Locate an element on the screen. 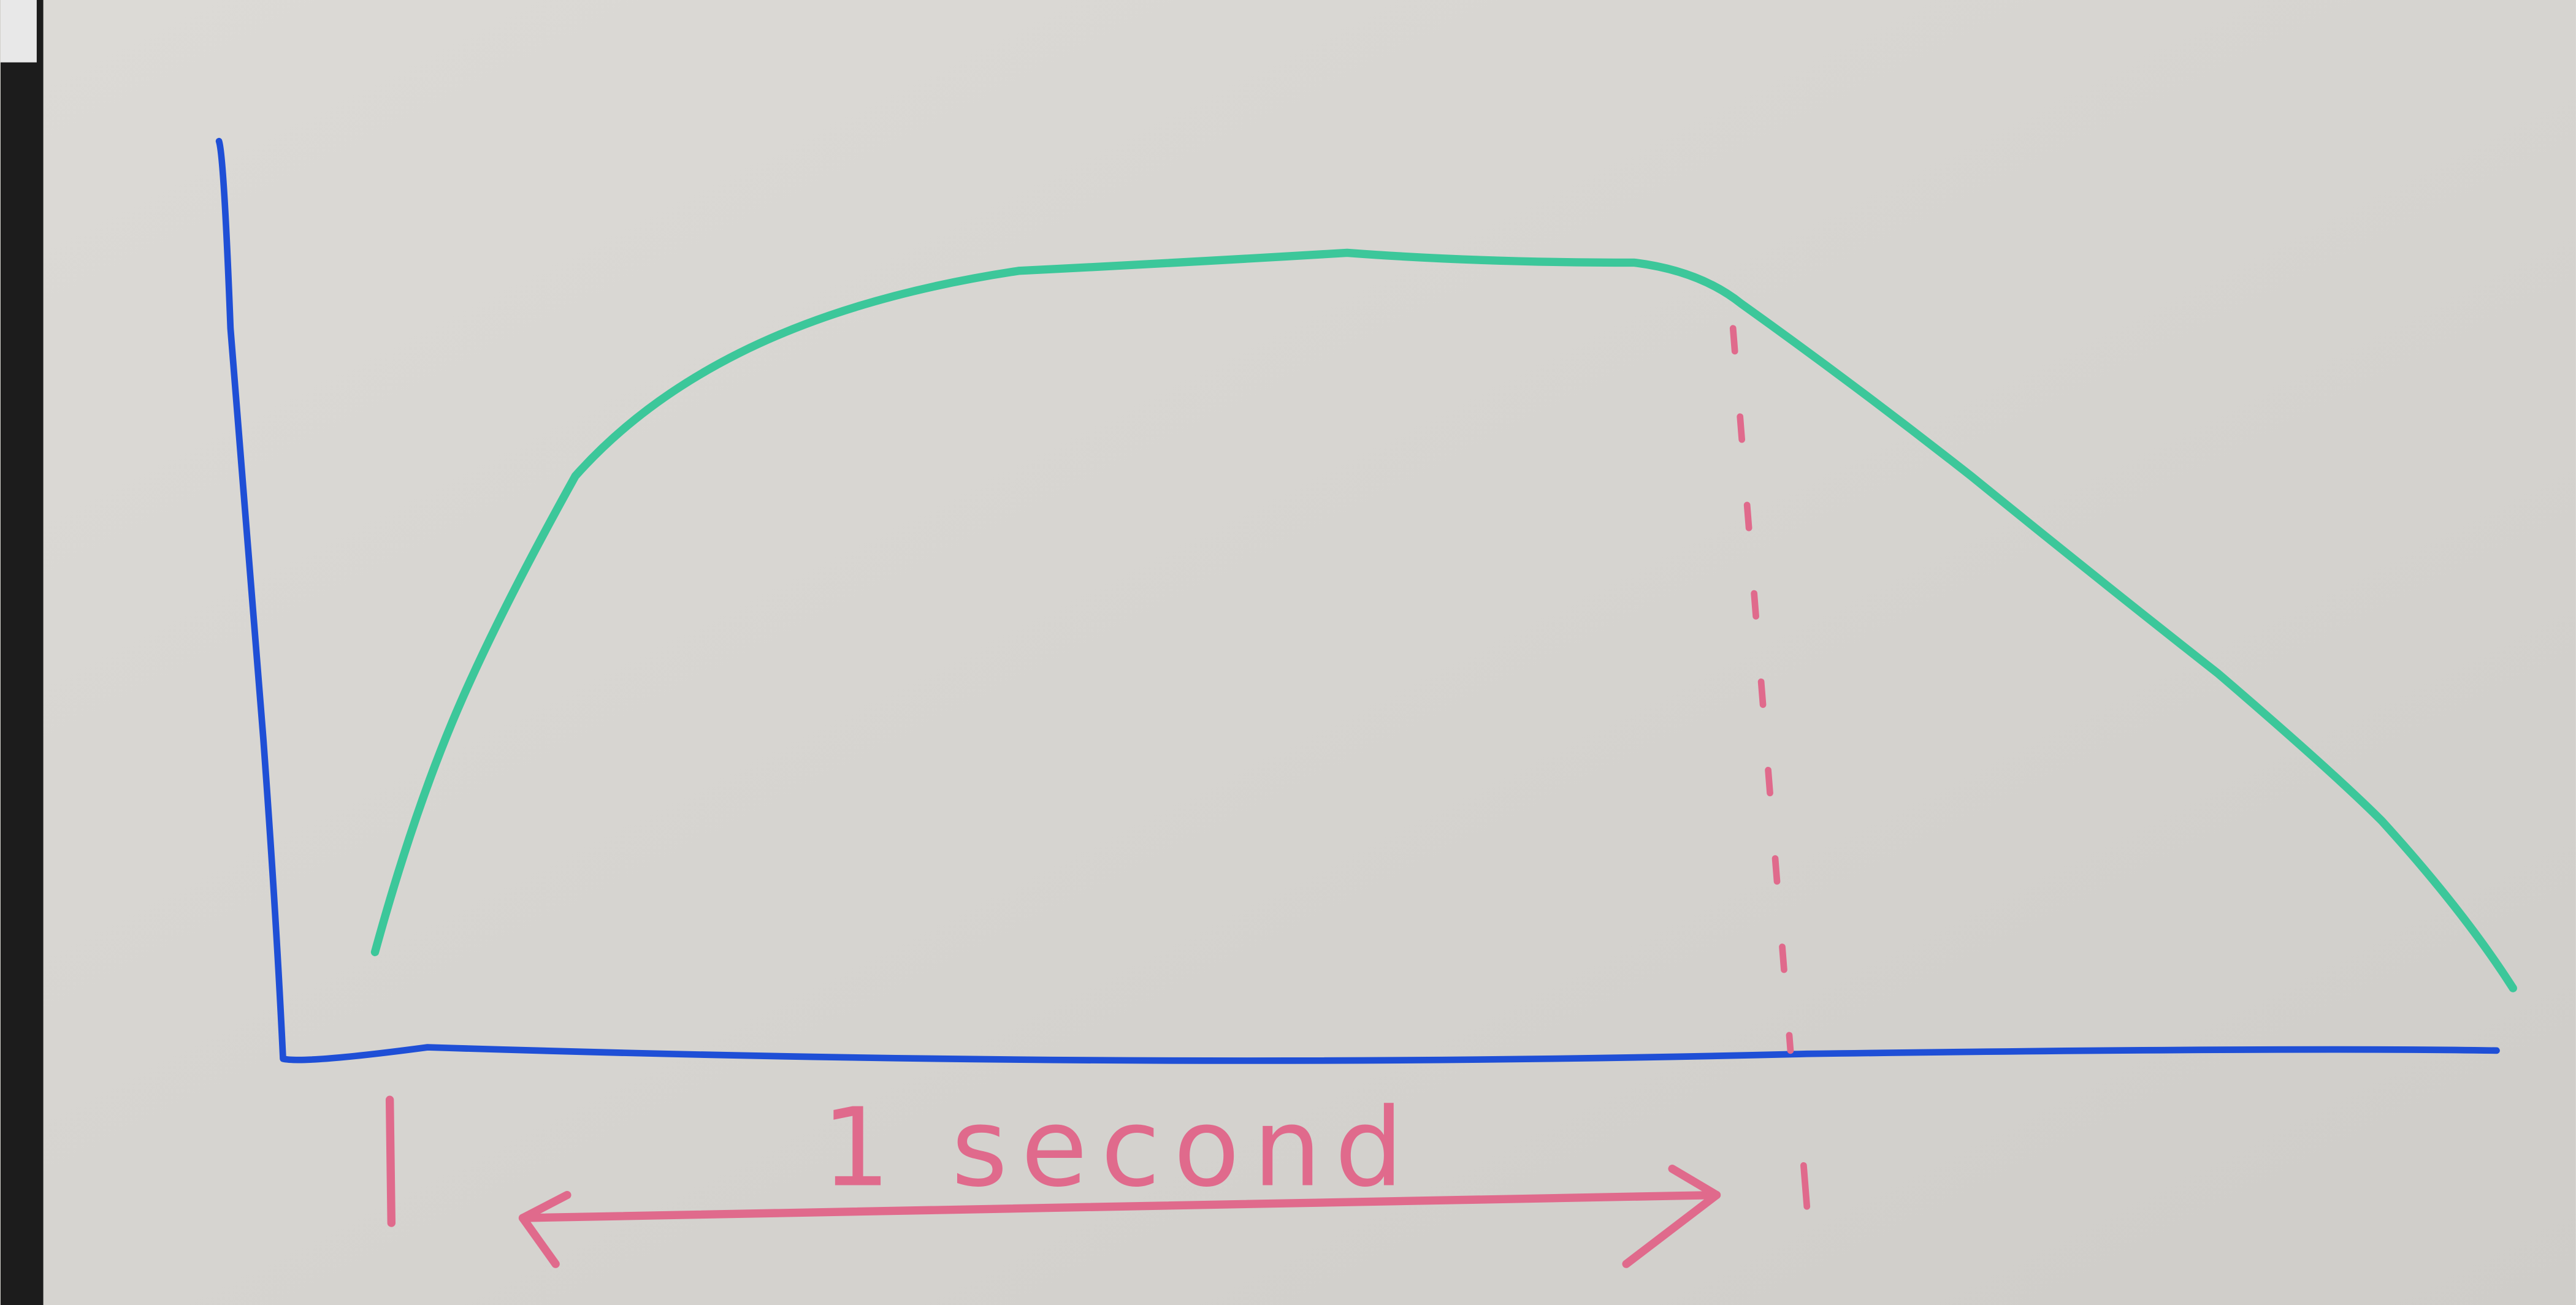 The image size is (2576, 1305). end-tick is located at coordinates (1805, 1186).